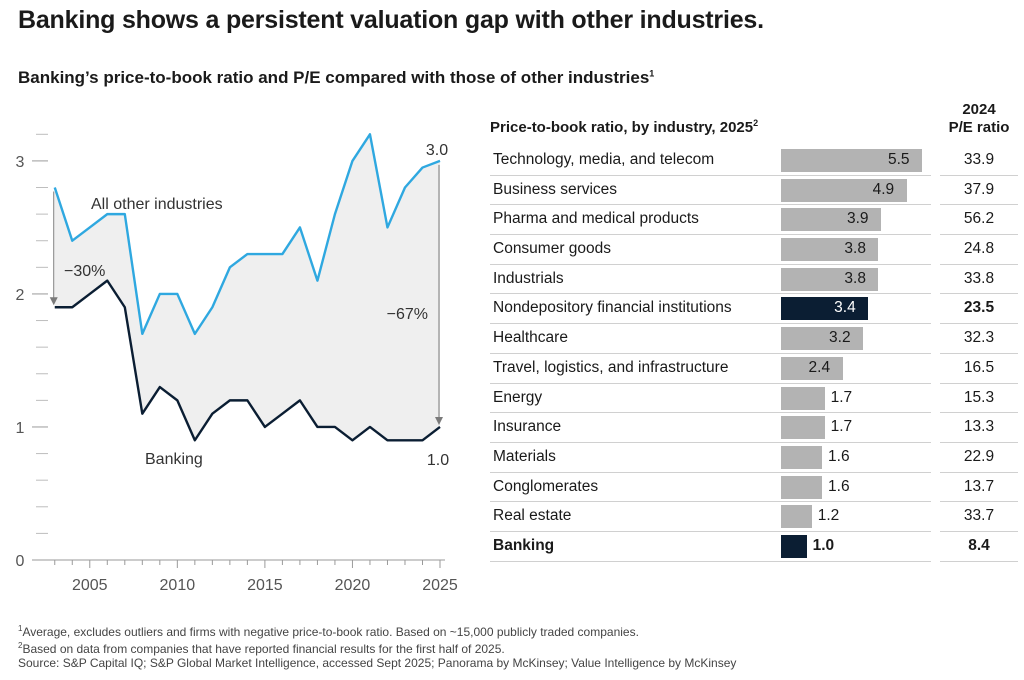  I want to click on pe-header-label: P/E ratio, so click(979, 127).